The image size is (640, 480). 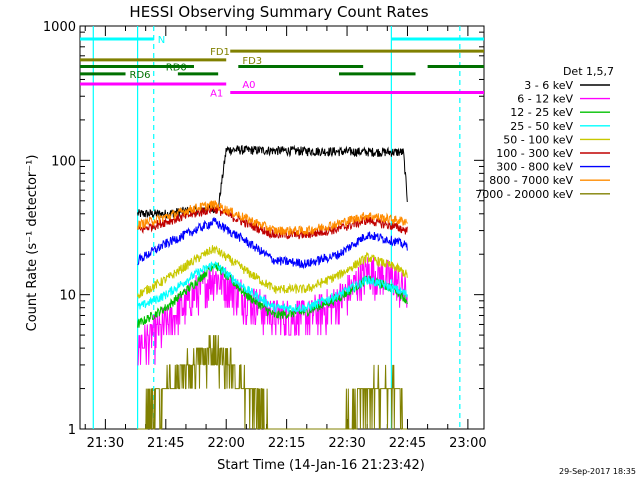 What do you see at coordinates (346, 443) in the screenshot?
I see `x-tick-label: 22:30` at bounding box center [346, 443].